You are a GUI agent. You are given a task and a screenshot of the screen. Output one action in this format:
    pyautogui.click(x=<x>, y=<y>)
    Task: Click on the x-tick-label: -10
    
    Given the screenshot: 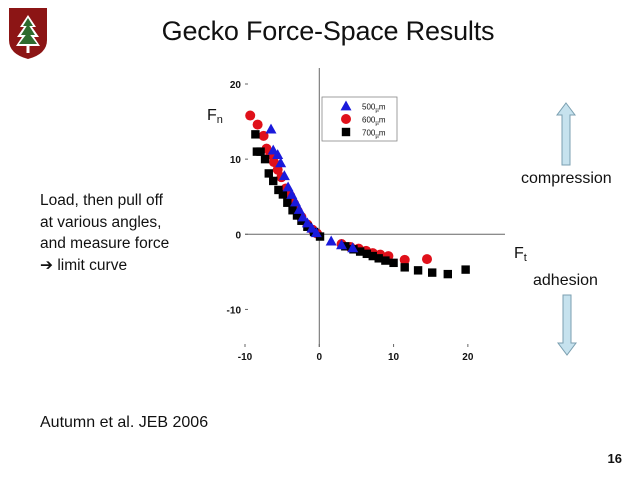 What is the action you would take?
    pyautogui.click(x=245, y=357)
    